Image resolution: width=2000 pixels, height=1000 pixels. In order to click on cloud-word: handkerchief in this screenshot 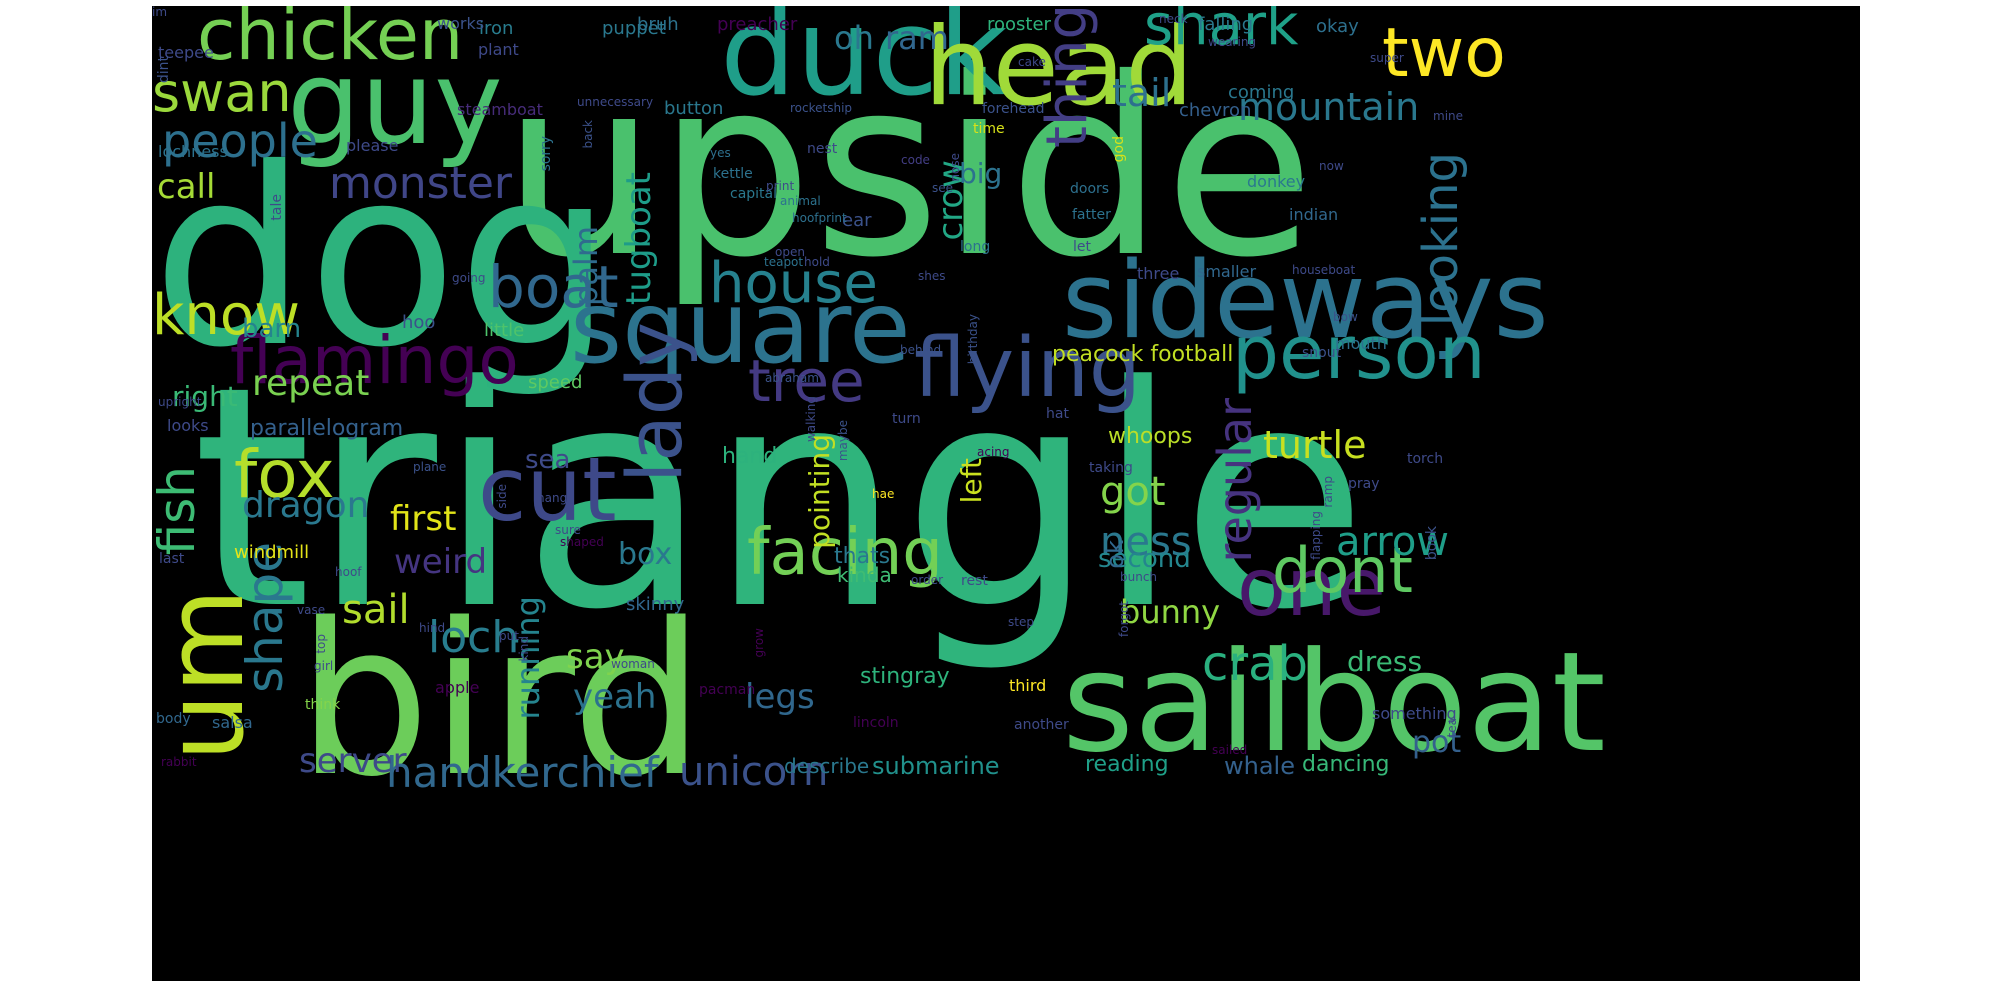, I will do `click(522, 772)`.